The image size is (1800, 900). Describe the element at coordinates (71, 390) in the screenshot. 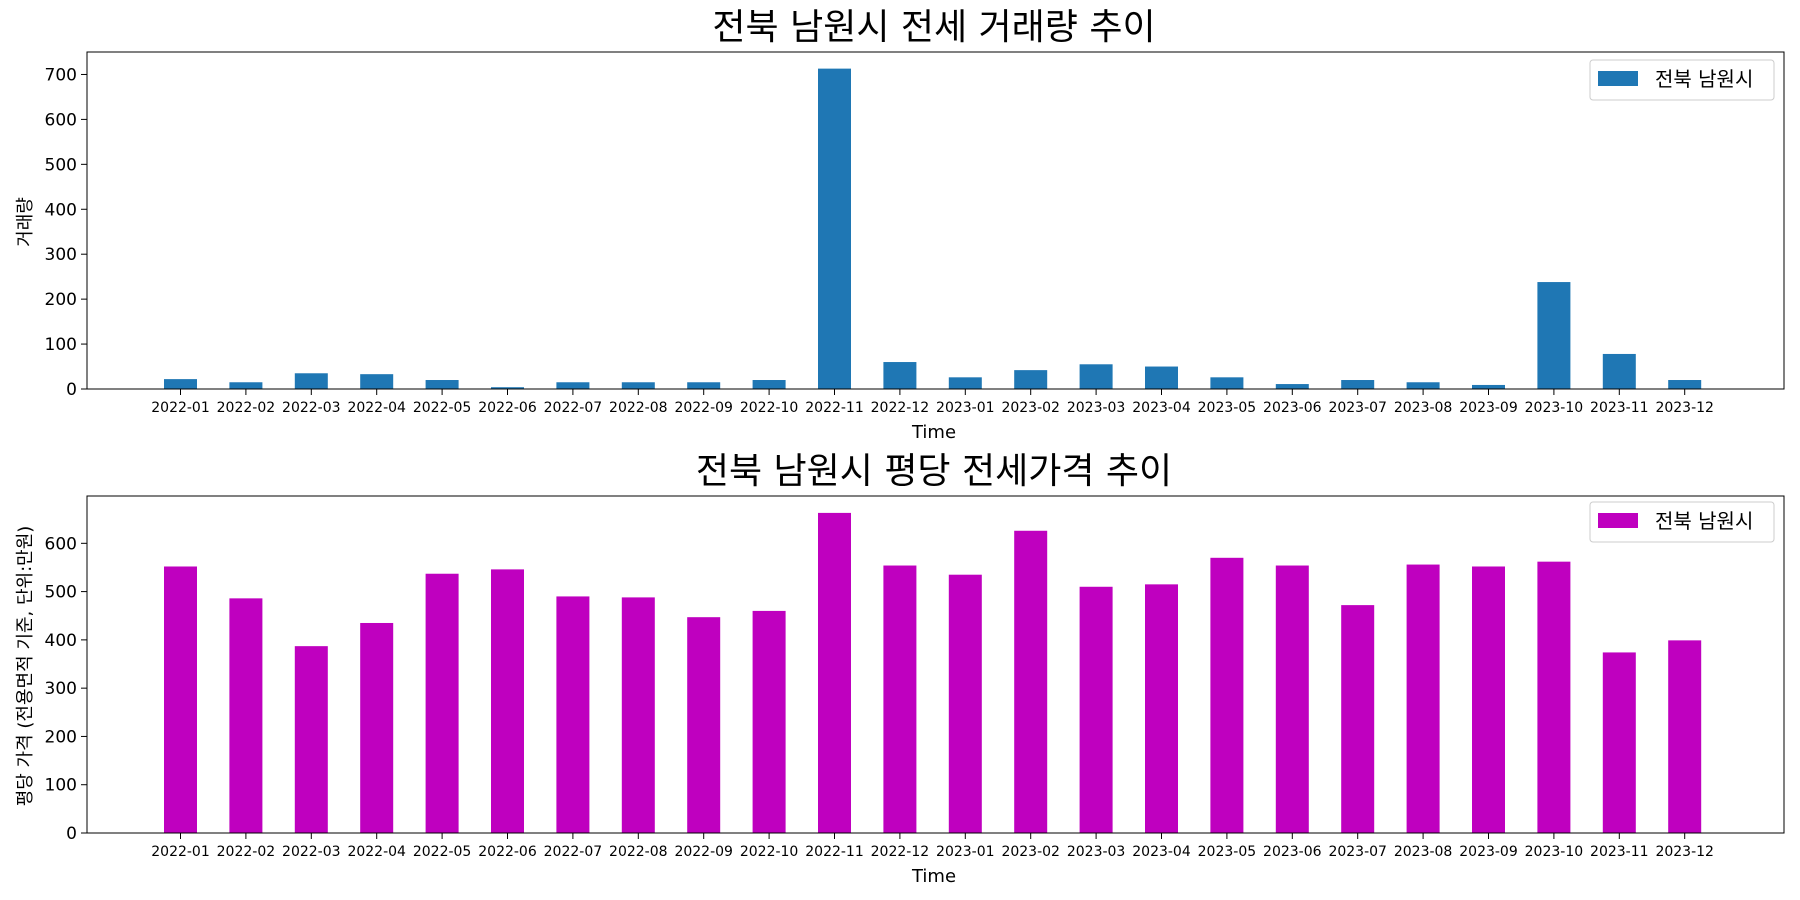

I see `volume-y-tick-label: 0` at that location.